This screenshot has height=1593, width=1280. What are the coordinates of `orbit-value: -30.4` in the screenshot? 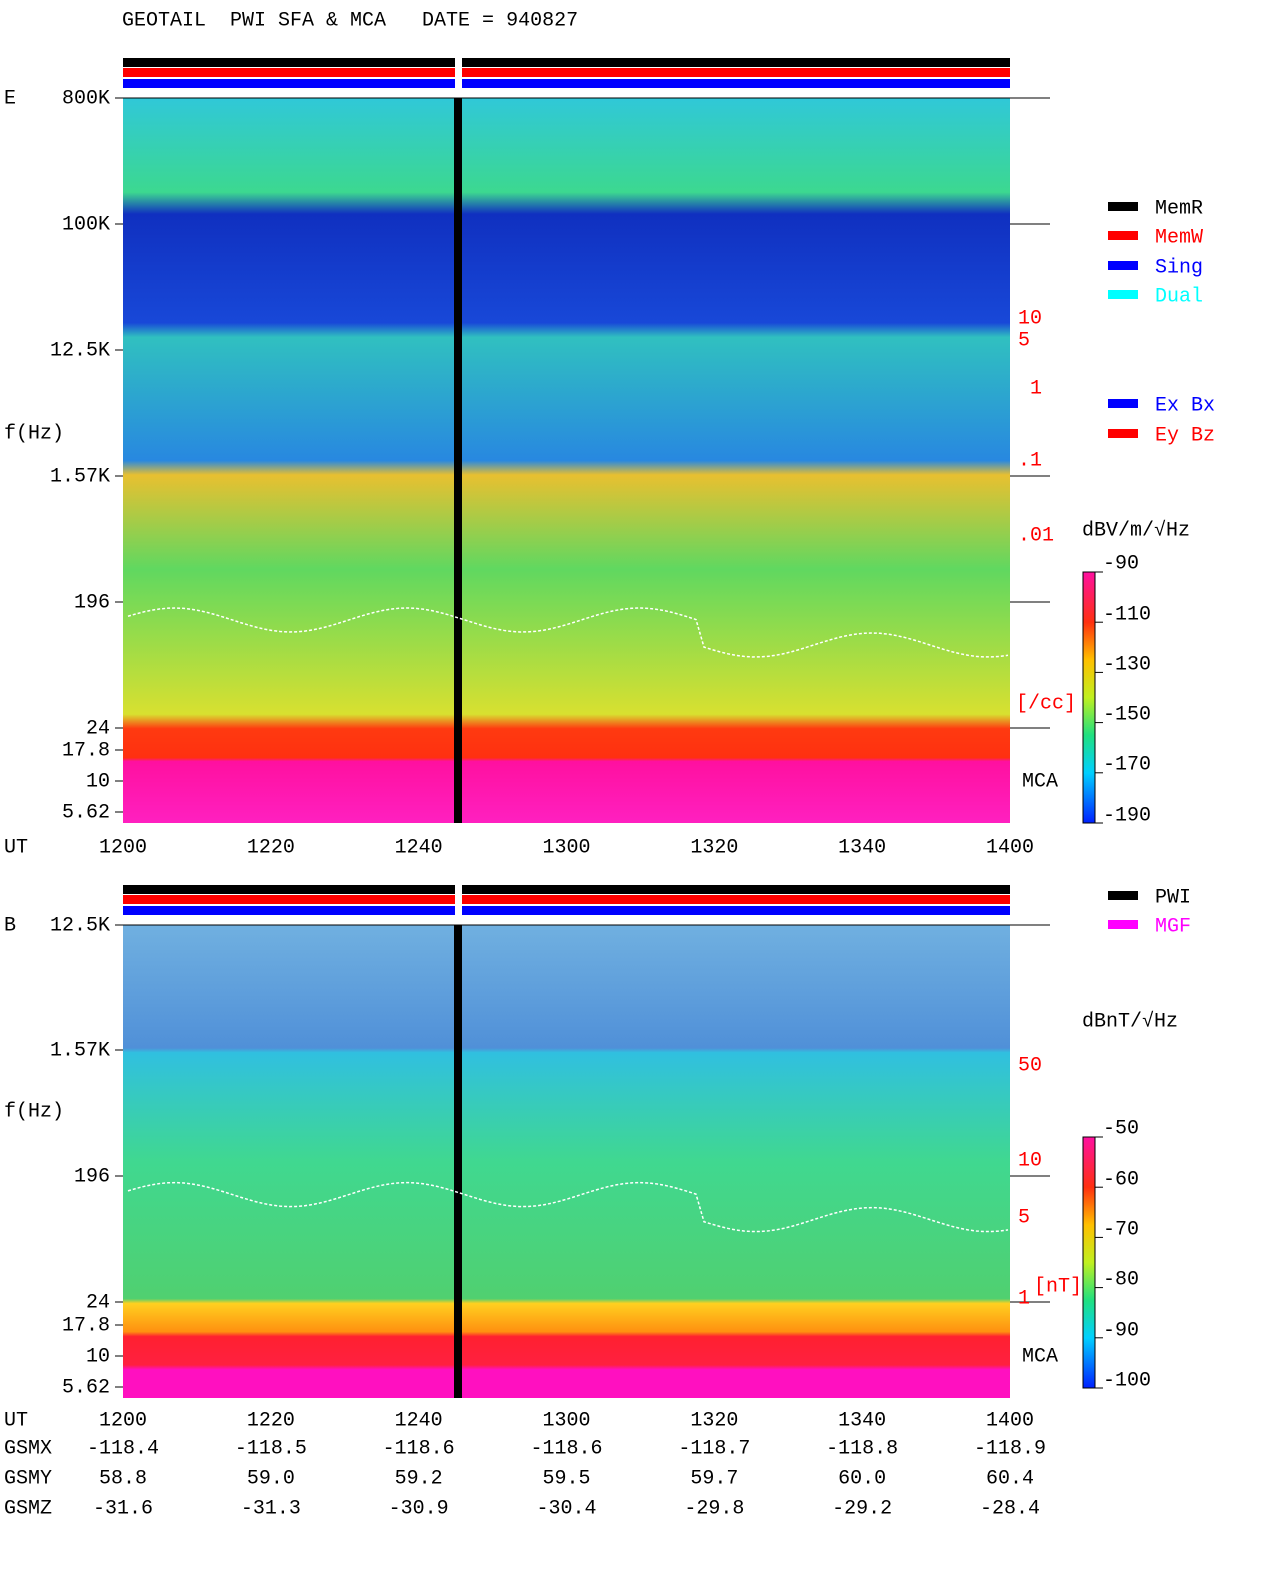 It's located at (566, 1508).